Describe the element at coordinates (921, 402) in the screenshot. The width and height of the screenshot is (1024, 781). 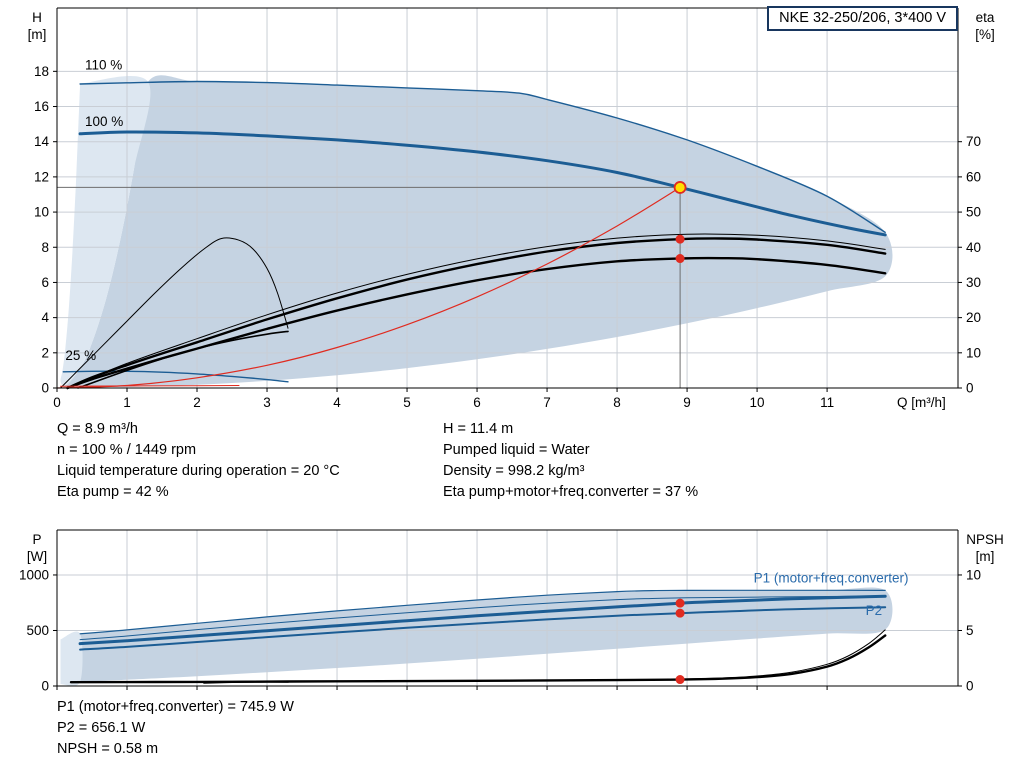
I see `chart-primitive: Q [m³/h]` at that location.